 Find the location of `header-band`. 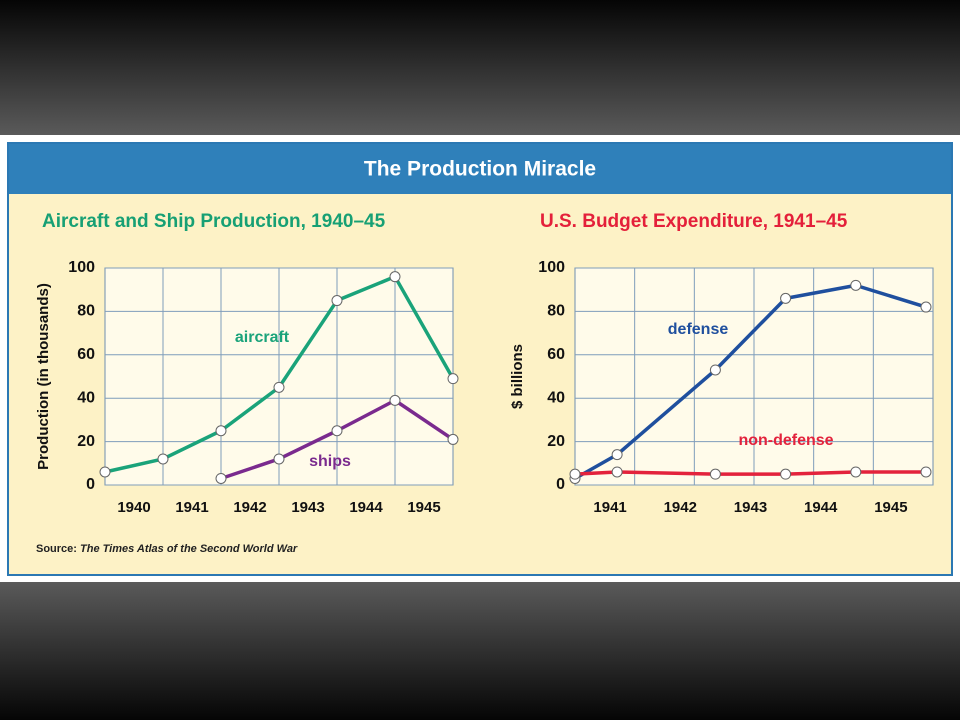

header-band is located at coordinates (480, 169).